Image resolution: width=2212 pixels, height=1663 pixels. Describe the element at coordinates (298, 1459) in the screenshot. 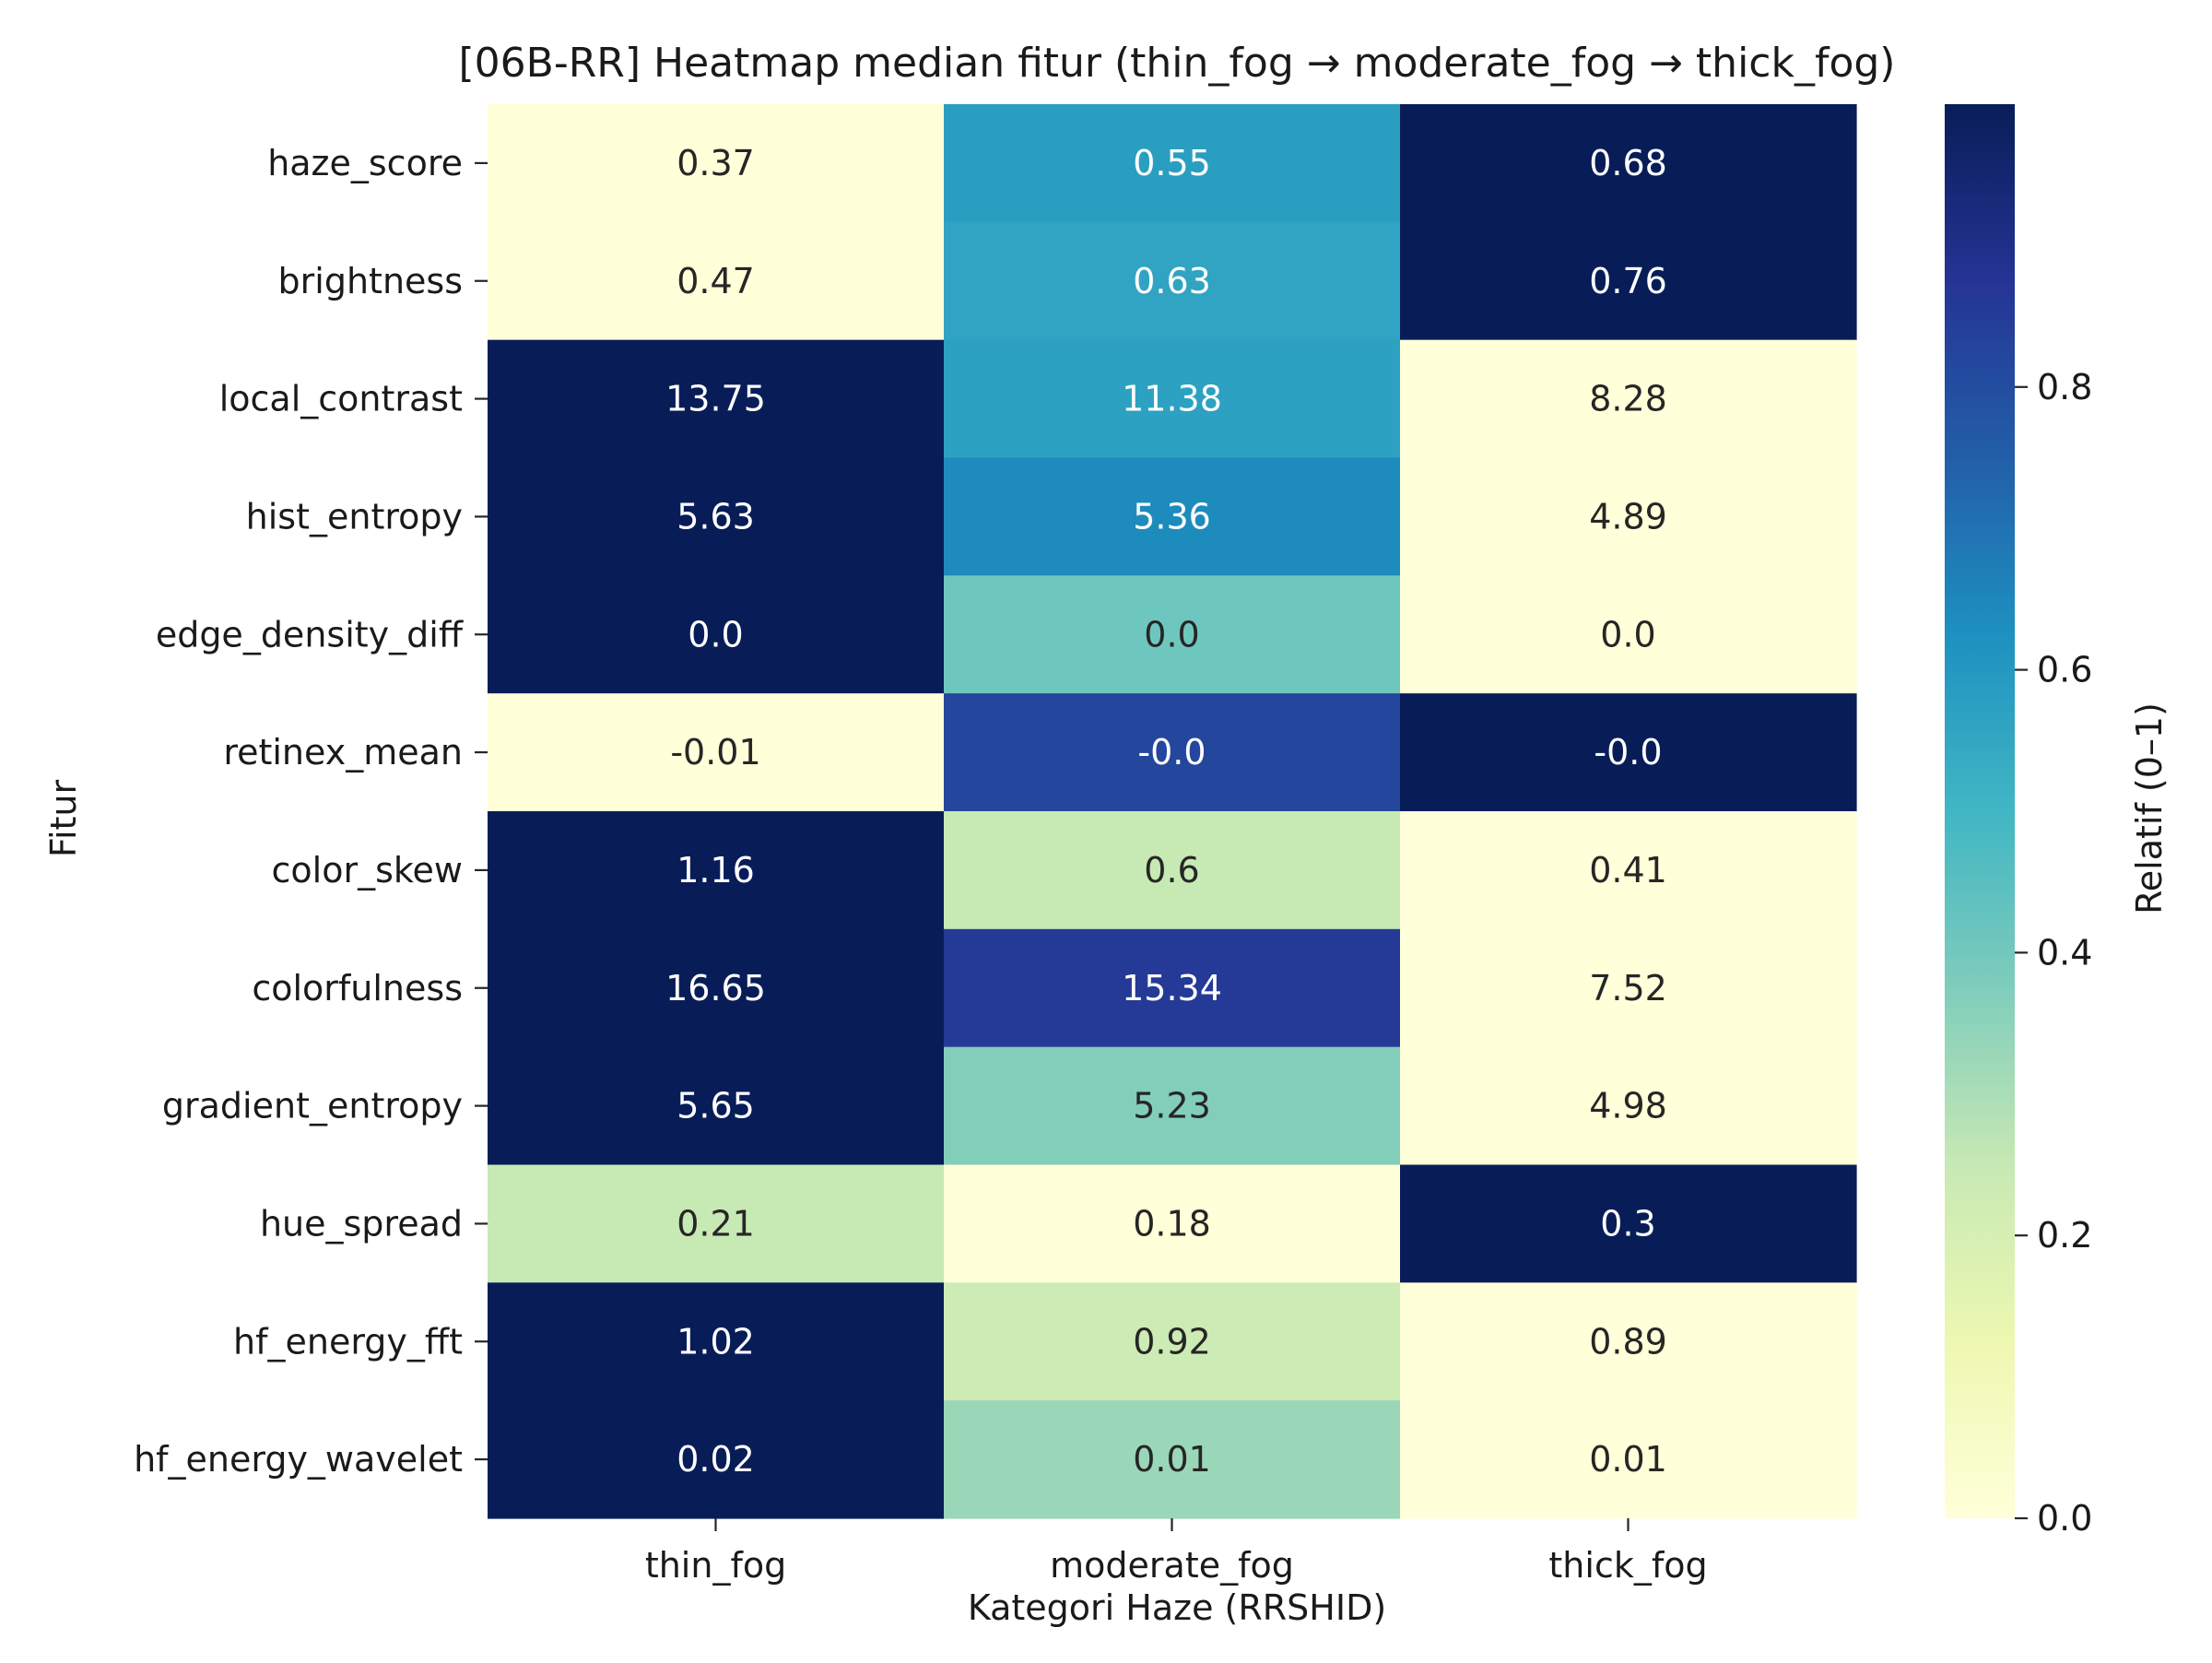

I see `row-label: hf_energy_wavelet` at that location.